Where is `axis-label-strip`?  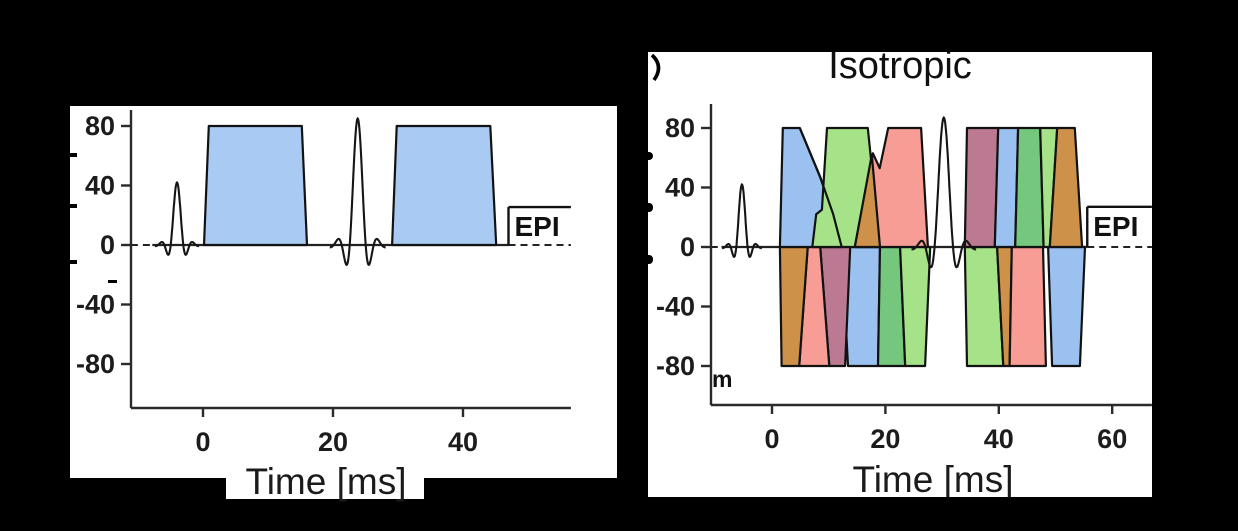
axis-label-strip is located at coordinates (325, 488).